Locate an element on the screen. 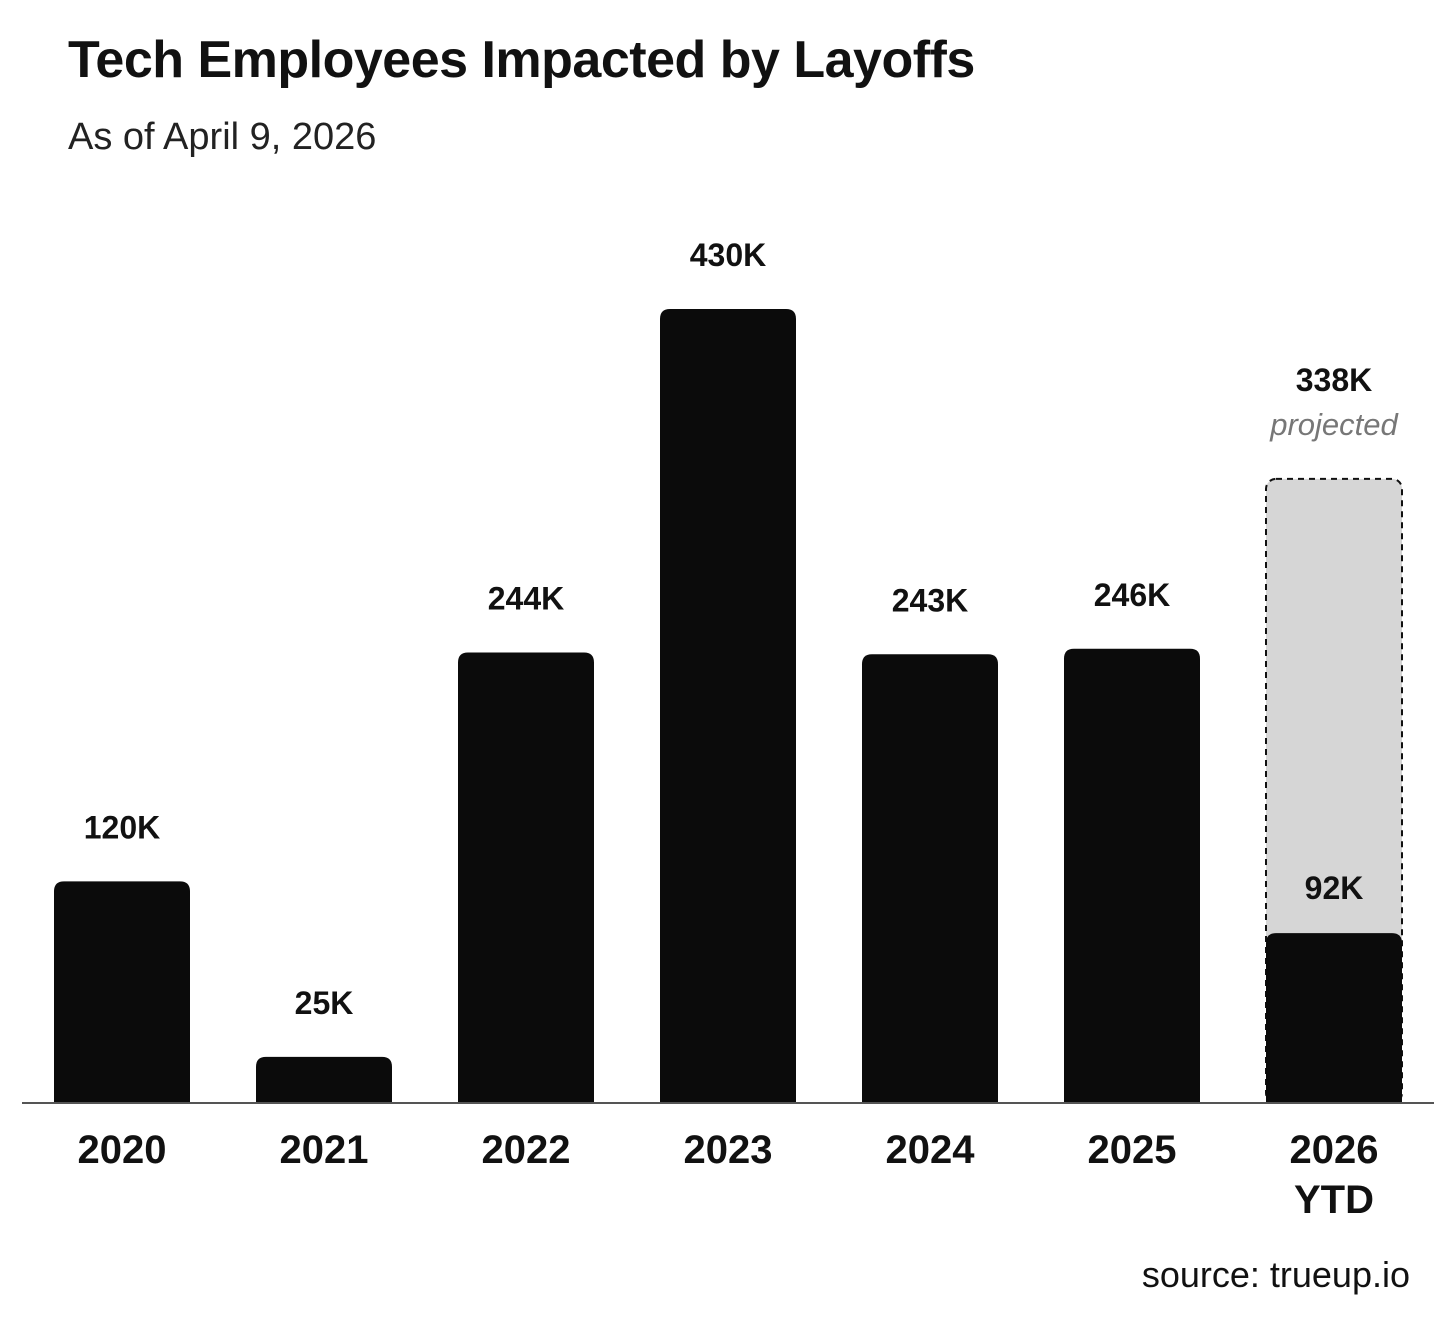 This screenshot has height=1323, width=1456. value-label-2: 244K is located at coordinates (526, 598).